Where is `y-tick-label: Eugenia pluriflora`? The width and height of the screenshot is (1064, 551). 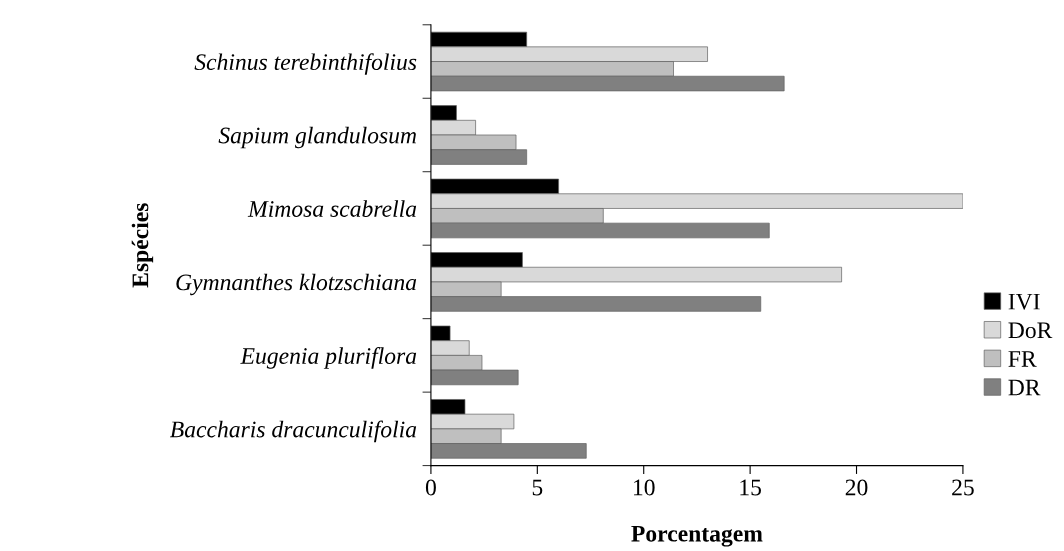 y-tick-label: Eugenia pluriflora is located at coordinates (328, 358).